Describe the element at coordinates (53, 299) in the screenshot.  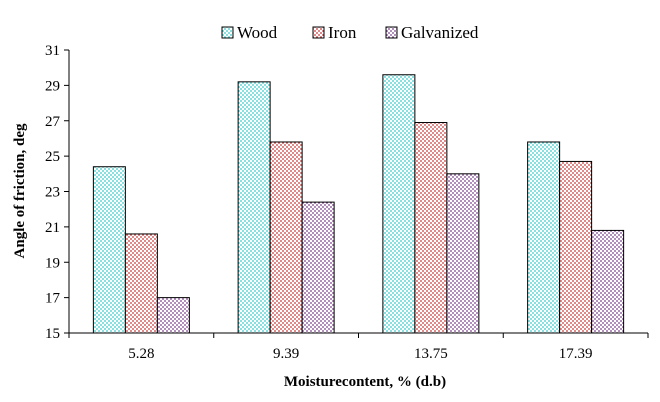
I see `y-tick-label: 17` at that location.